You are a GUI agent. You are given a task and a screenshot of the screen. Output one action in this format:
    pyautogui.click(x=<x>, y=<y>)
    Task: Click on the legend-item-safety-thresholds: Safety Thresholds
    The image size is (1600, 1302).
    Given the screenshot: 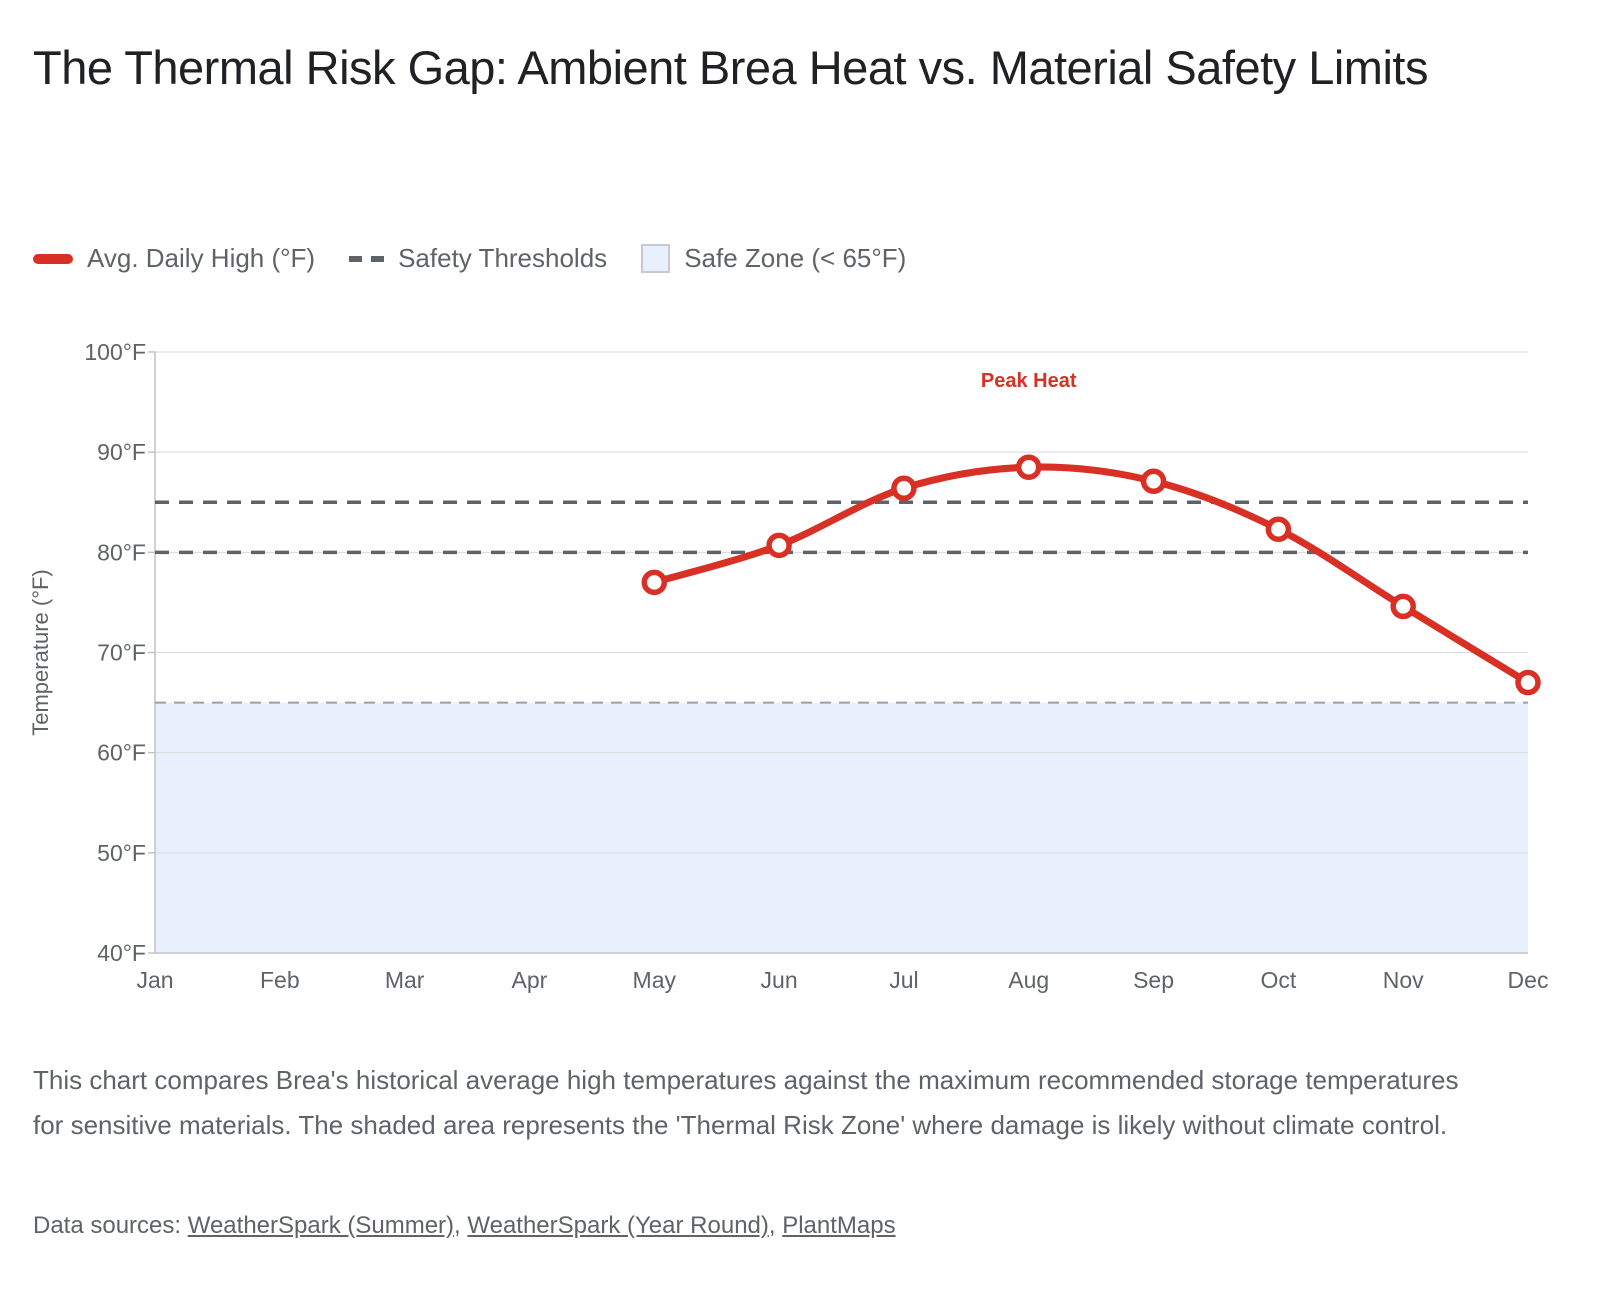 What is the action you would take?
    pyautogui.click(x=478, y=258)
    